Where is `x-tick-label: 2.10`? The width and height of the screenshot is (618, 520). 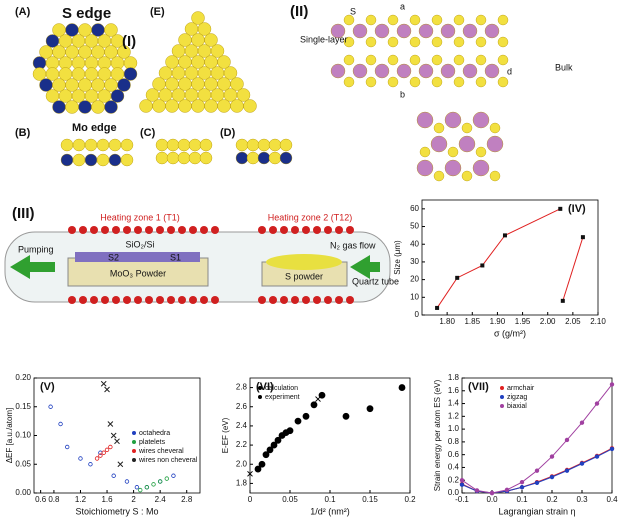
x-tick-label: 2.10 is located at coordinates (598, 321).